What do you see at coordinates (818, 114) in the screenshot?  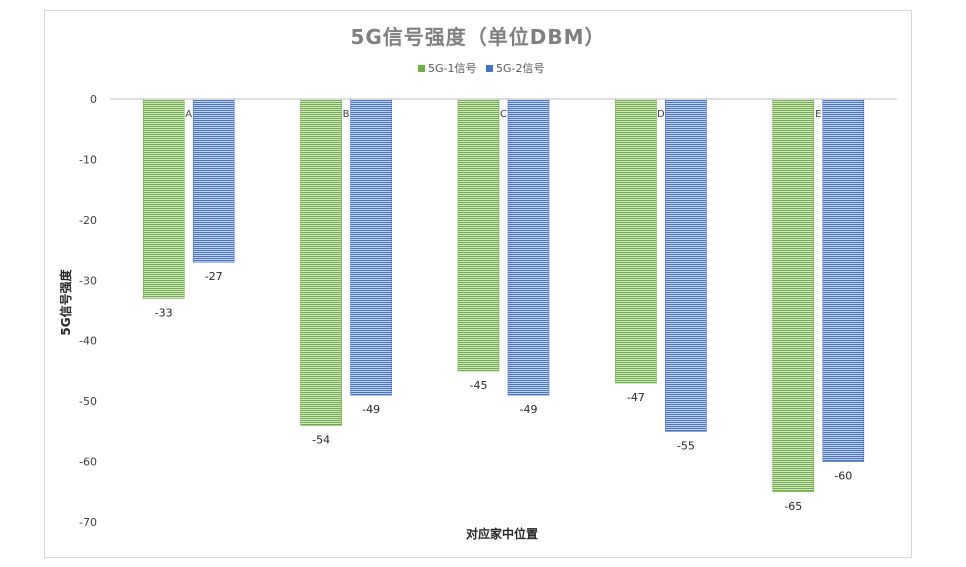 I see `category-label: E` at bounding box center [818, 114].